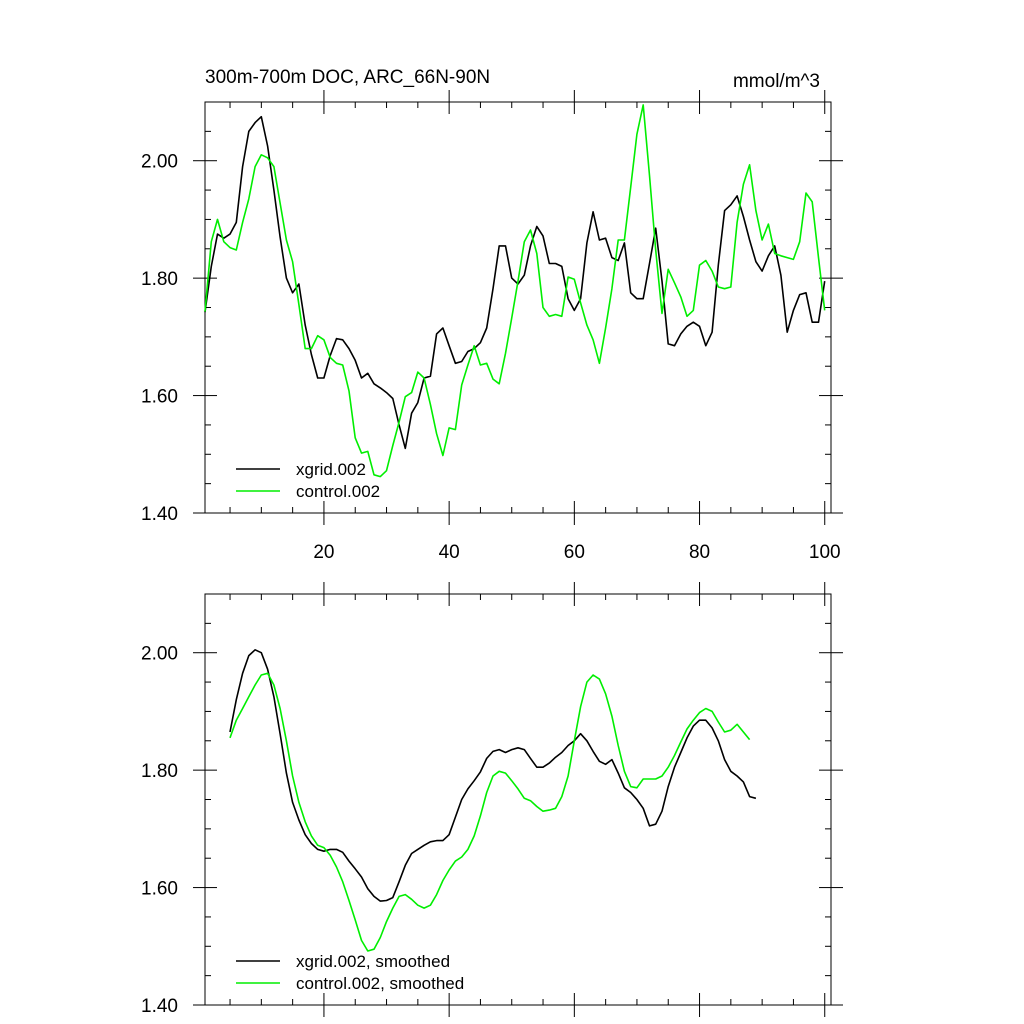 The height and width of the screenshot is (1024, 1024). I want to click on legend-label: control.002, smoothed, so click(380, 983).